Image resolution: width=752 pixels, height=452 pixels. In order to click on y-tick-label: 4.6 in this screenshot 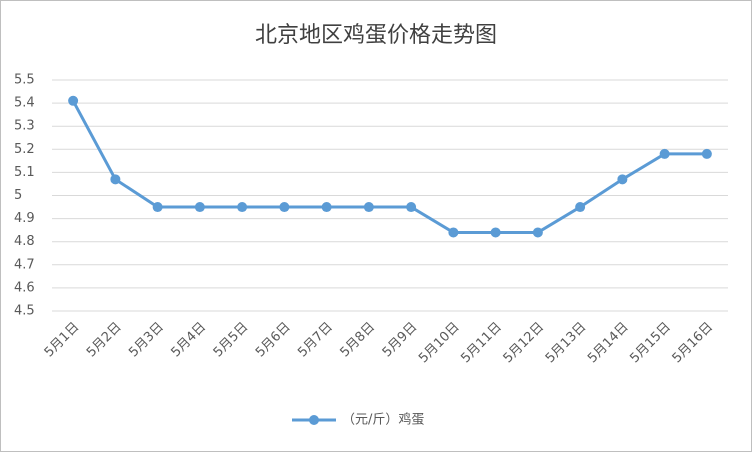, I will do `click(24, 287)`.